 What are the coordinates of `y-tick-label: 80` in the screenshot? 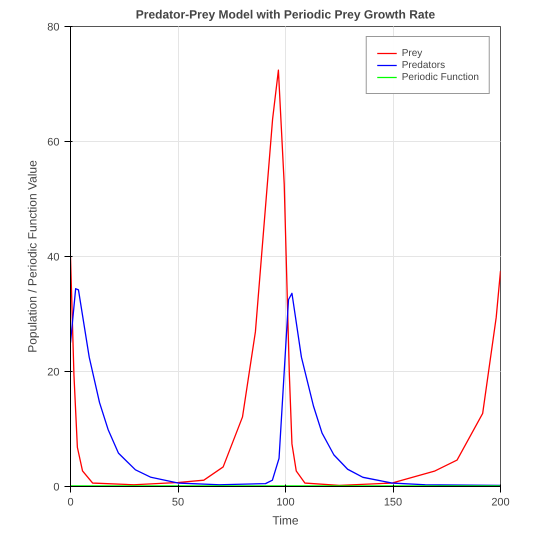 It's located at (53, 28).